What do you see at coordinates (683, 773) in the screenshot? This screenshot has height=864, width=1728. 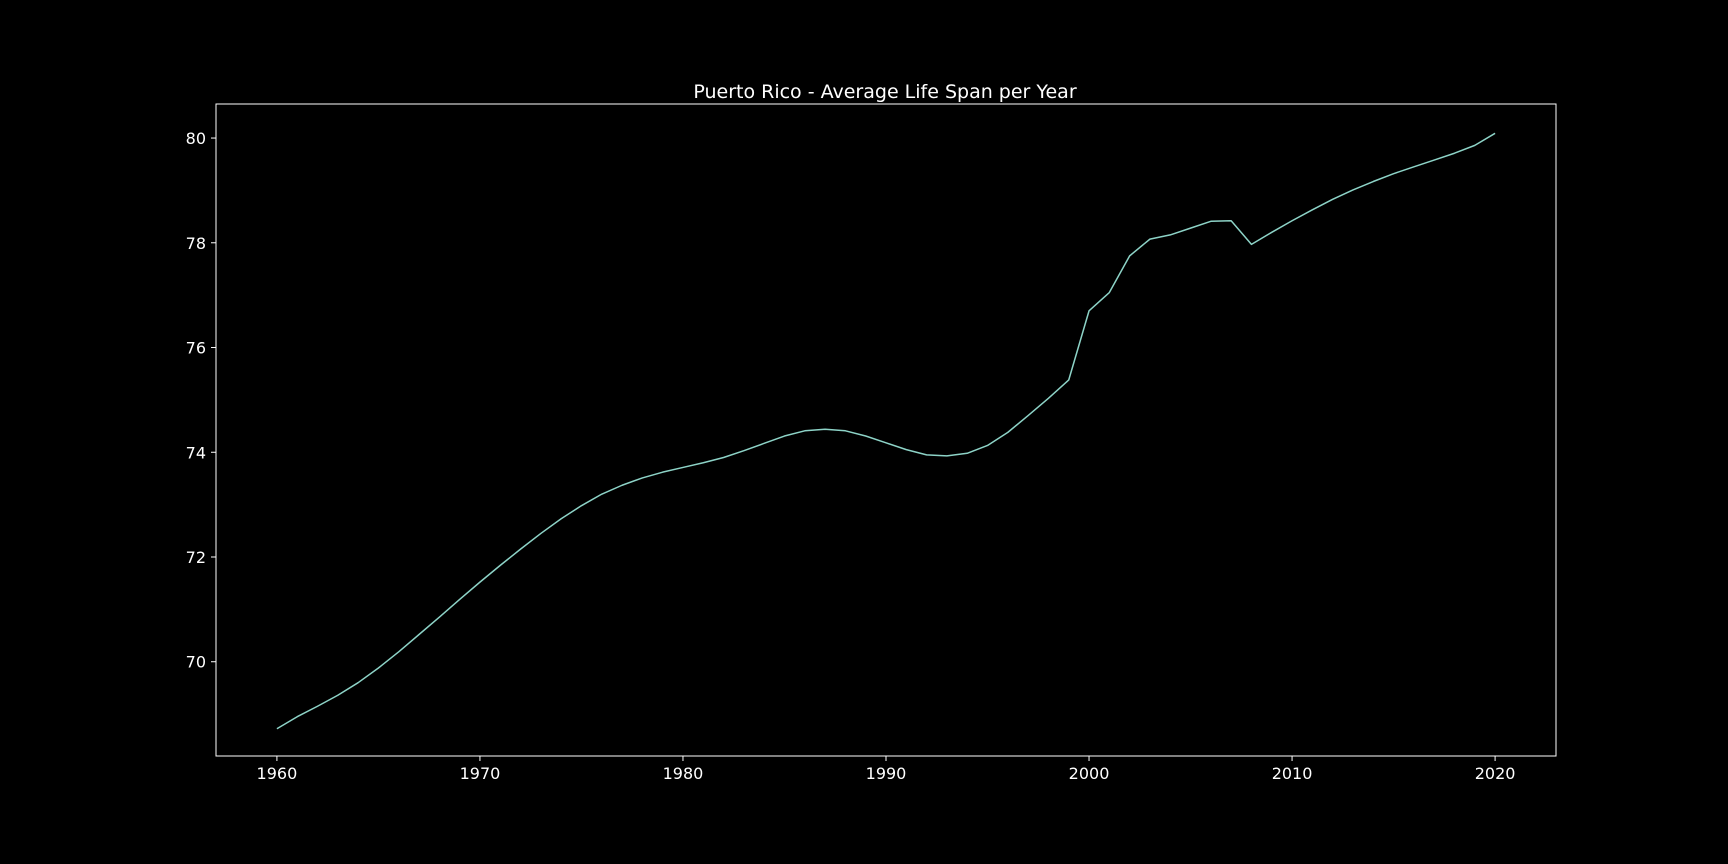 I see `x-tick-label: 1980` at bounding box center [683, 773].